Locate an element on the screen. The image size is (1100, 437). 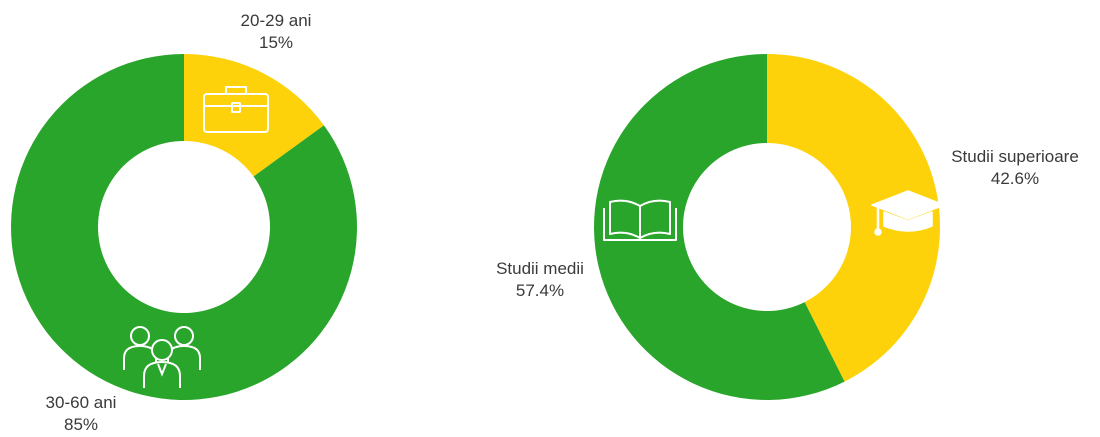
category-label: Studii superioare is located at coordinates (1015, 156).